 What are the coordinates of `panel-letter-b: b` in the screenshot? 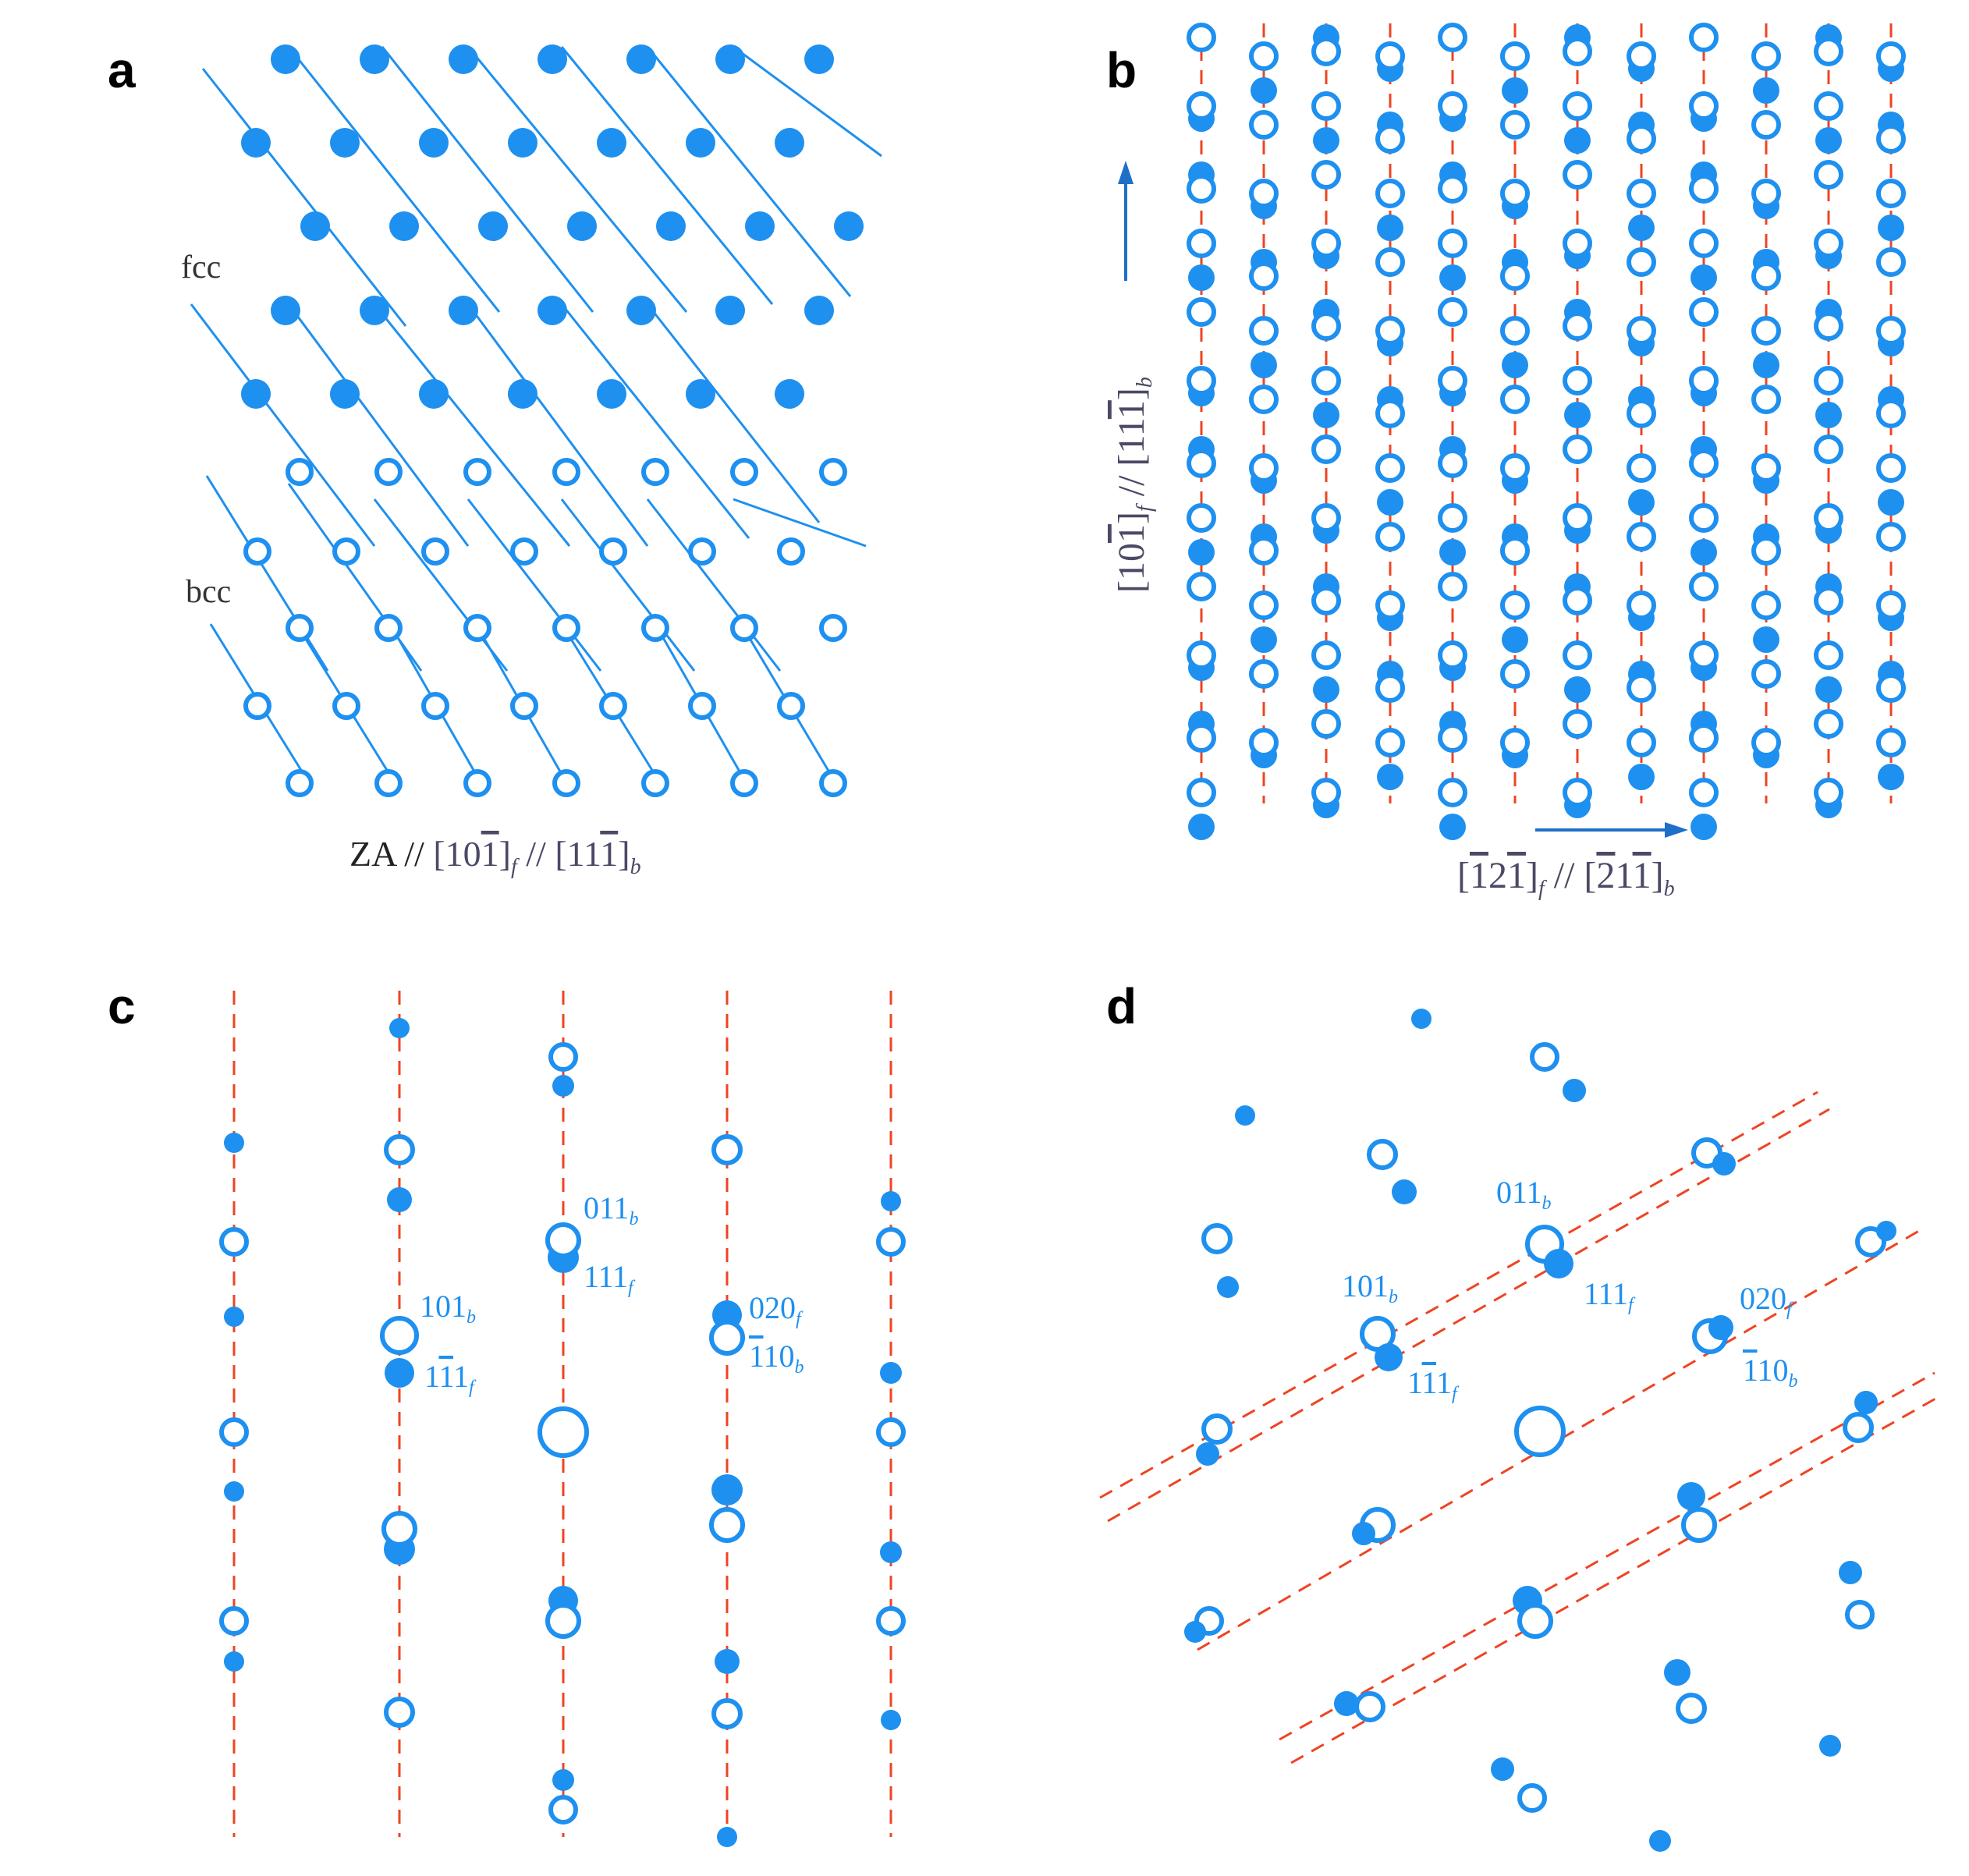 It's located at (1121, 70).